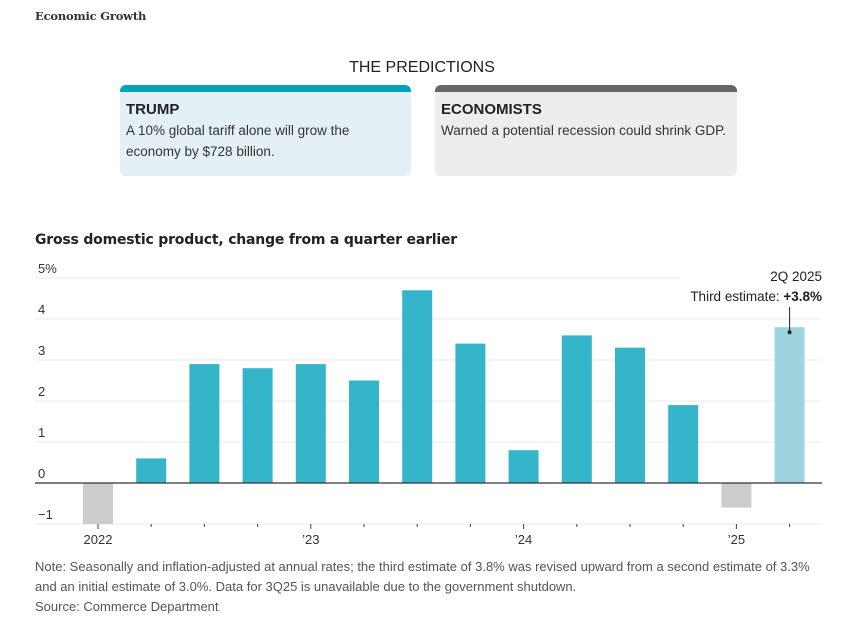 This screenshot has height=617, width=844. Describe the element at coordinates (310, 423) in the screenshot. I see `bar-1q-2023` at that location.